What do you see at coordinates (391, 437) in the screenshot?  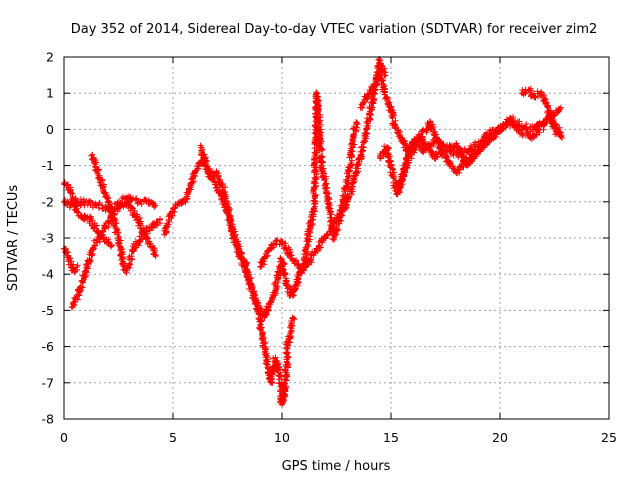 I see `x-tick-label: 15` at bounding box center [391, 437].